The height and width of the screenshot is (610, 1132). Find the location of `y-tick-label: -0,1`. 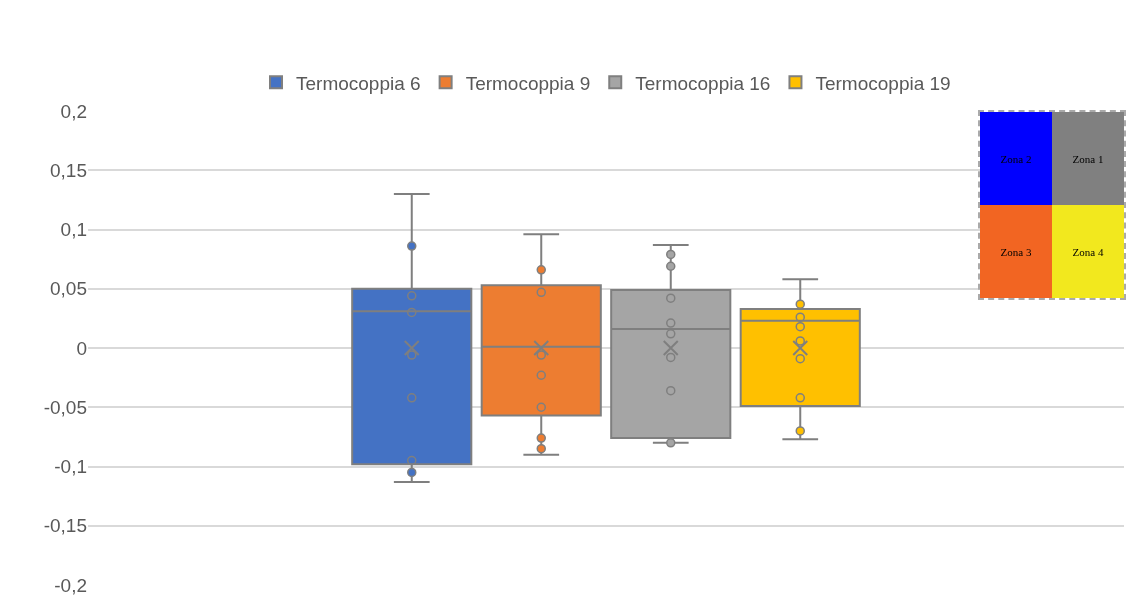

y-tick-label: -0,1 is located at coordinates (70, 467).